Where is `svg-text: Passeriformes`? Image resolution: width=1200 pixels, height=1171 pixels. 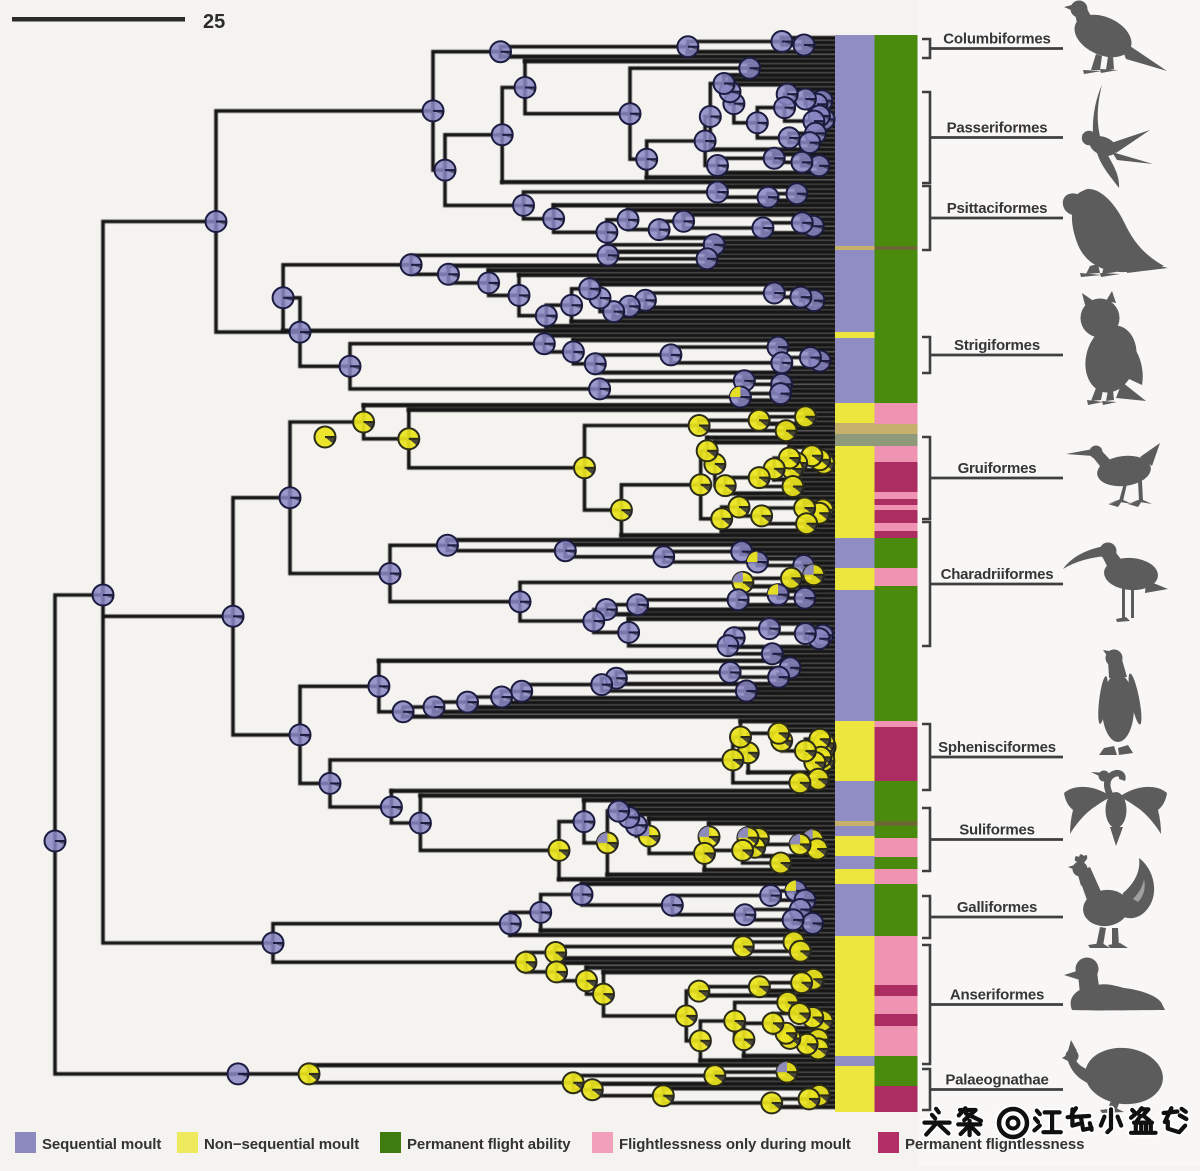
svg-text: Passeriformes is located at coordinates (997, 128).